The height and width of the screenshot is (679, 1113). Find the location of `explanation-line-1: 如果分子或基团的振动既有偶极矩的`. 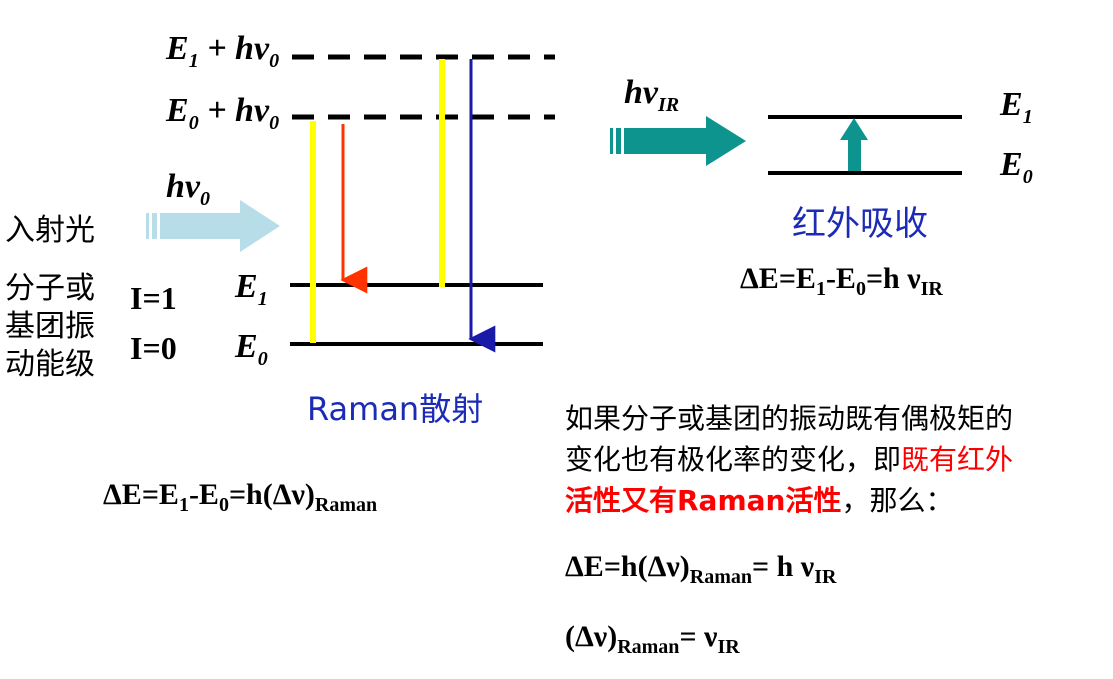

explanation-line-1: 如果分子或基团的振动既有偶极矩的 is located at coordinates (789, 418).